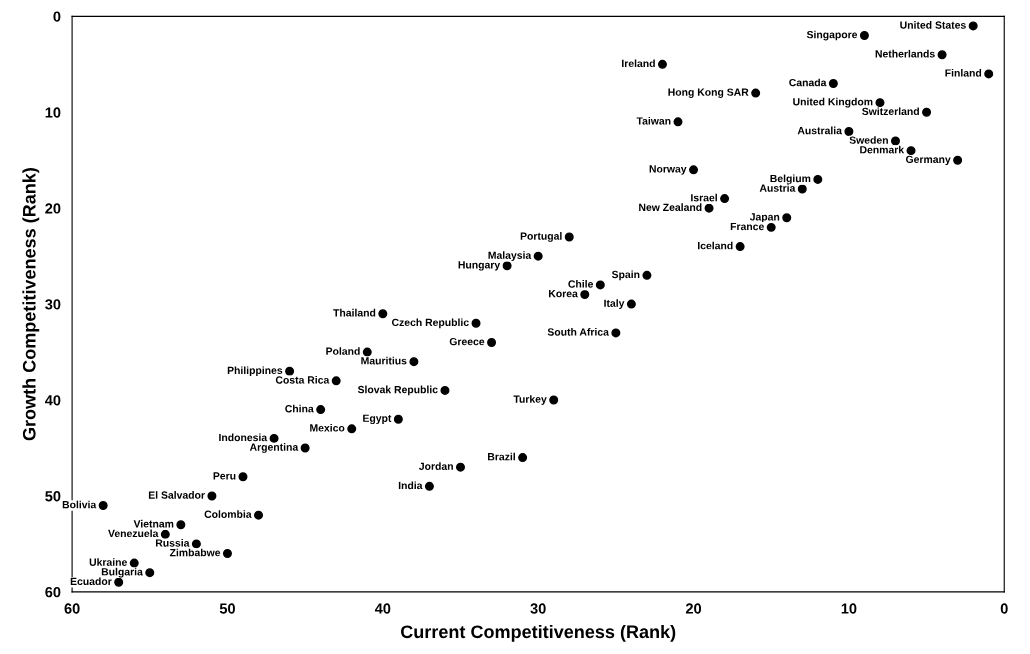 The height and width of the screenshot is (654, 1030). What do you see at coordinates (538, 633) in the screenshot?
I see `x-axis-title: Current Competitiveness (Rank)` at bounding box center [538, 633].